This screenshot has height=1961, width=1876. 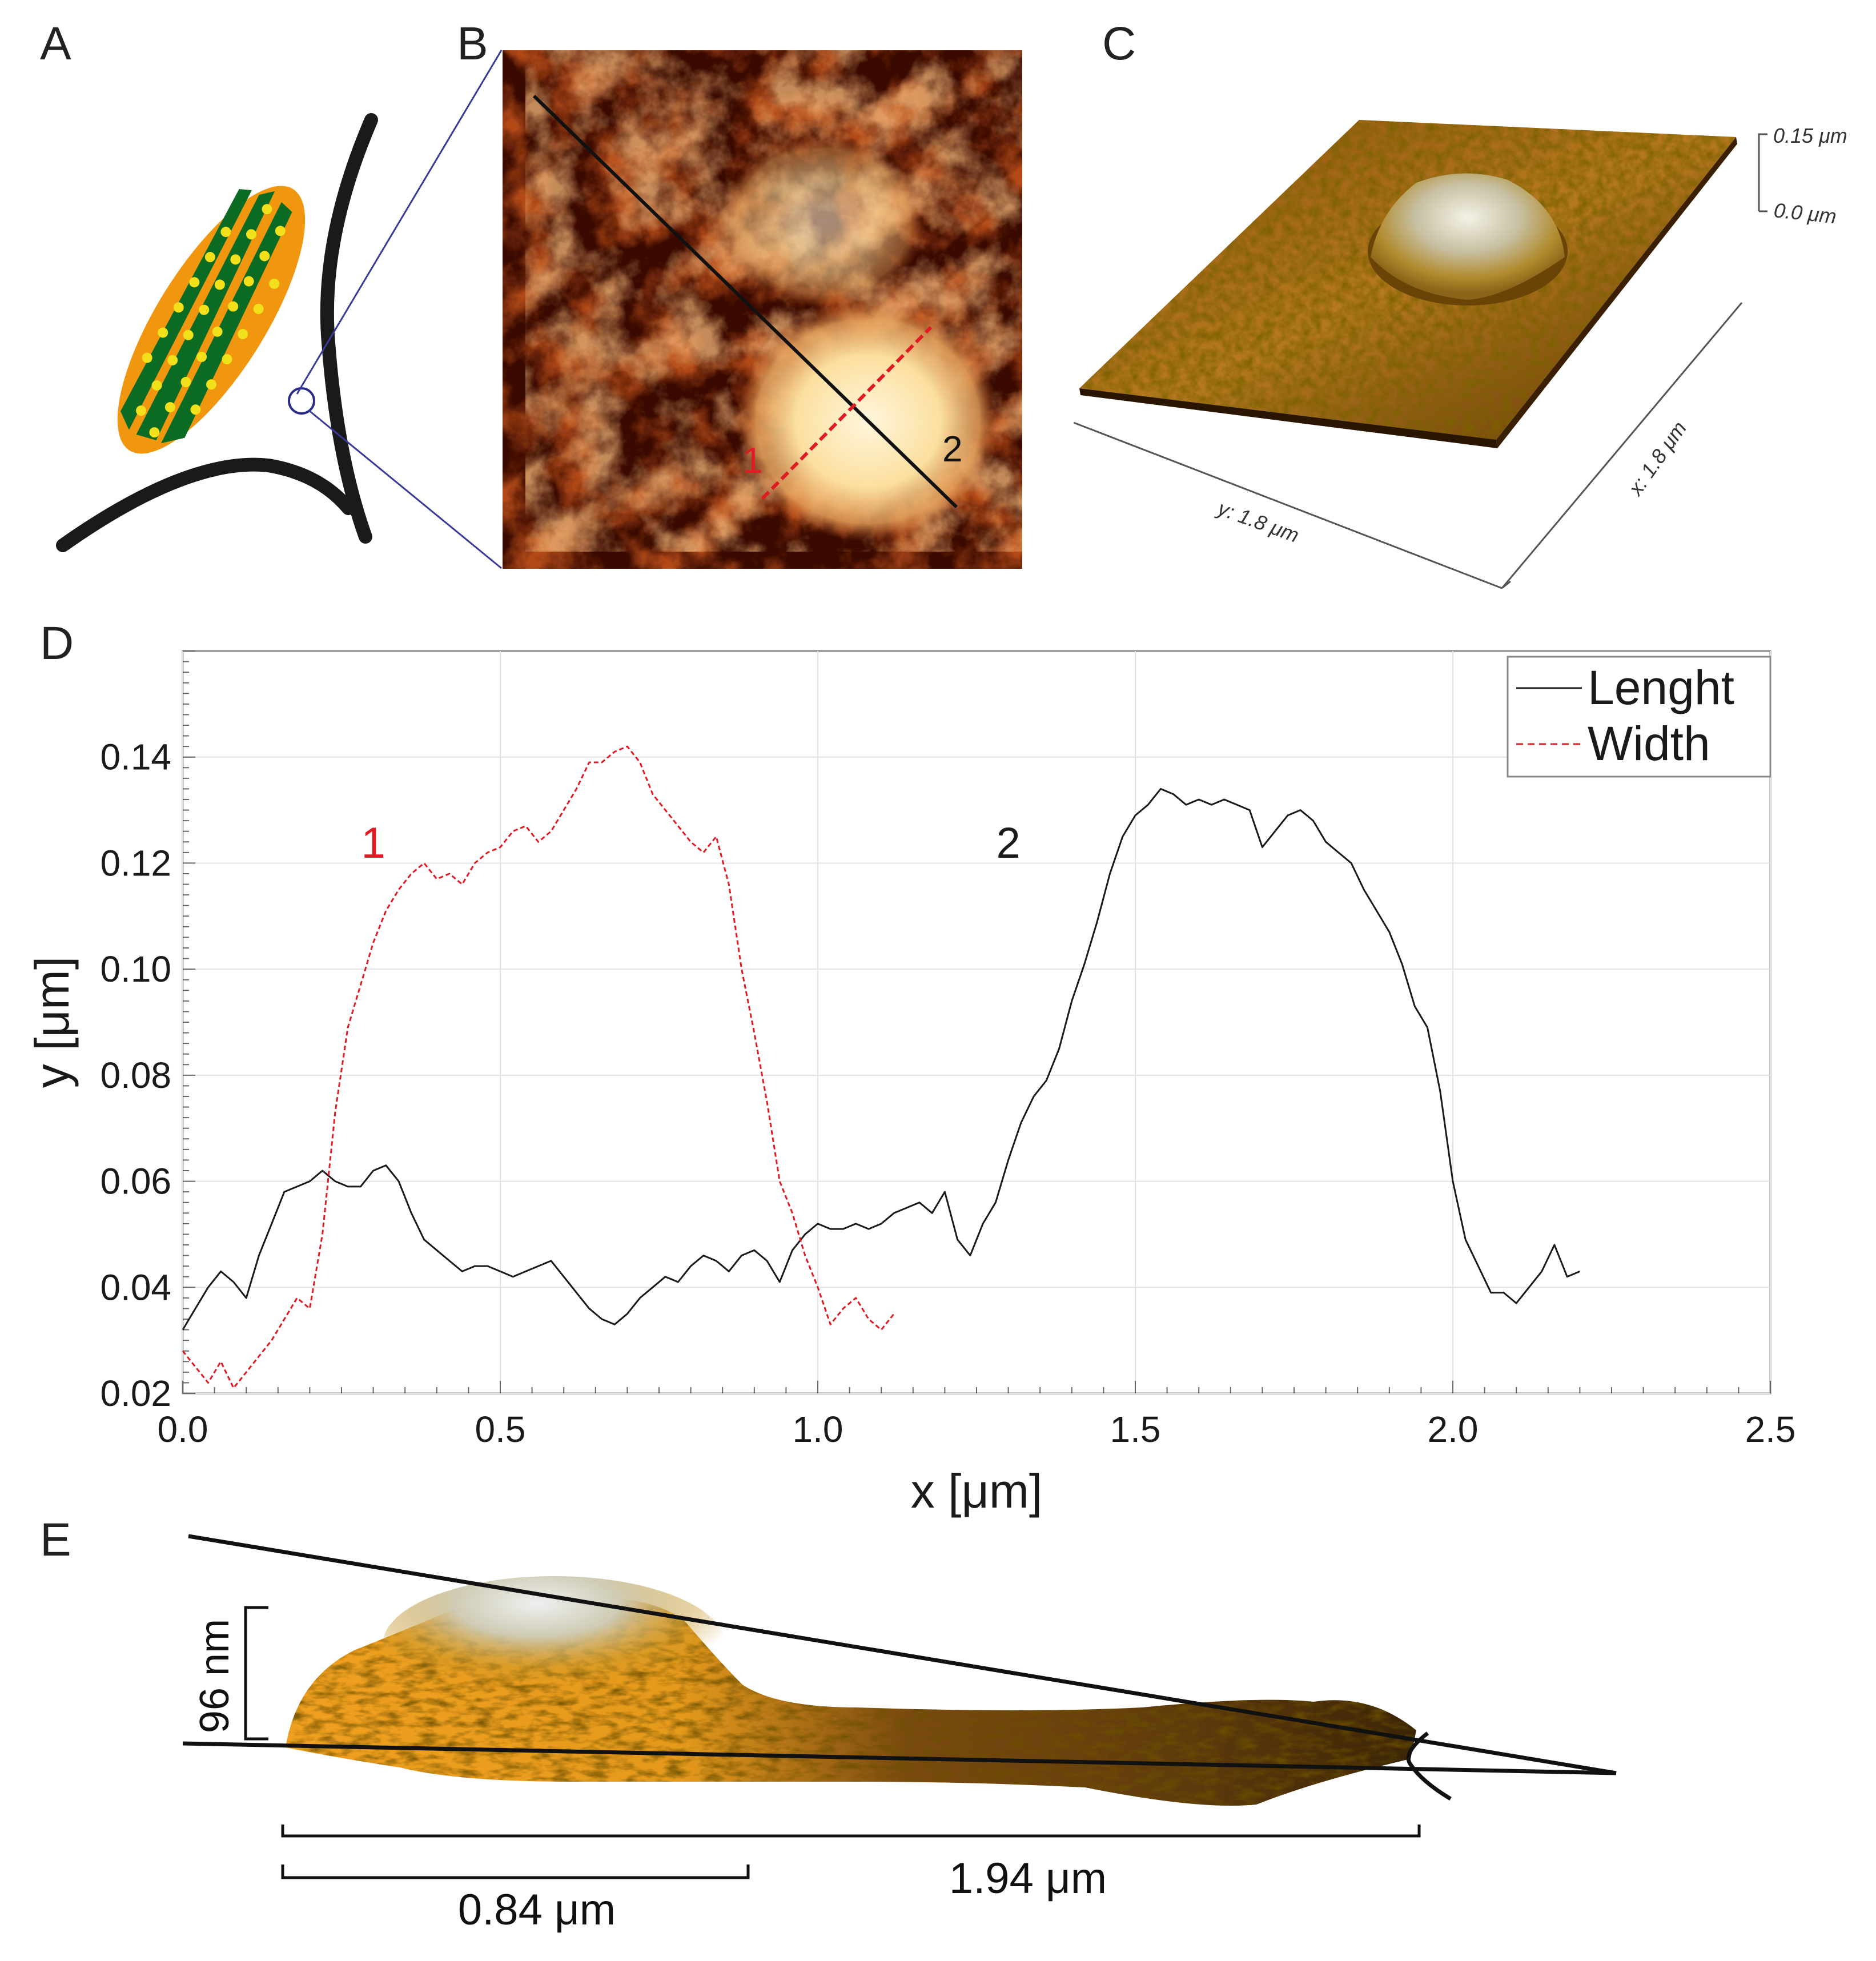 What do you see at coordinates (1468, 236) in the screenshot?
I see `grain-dome` at bounding box center [1468, 236].